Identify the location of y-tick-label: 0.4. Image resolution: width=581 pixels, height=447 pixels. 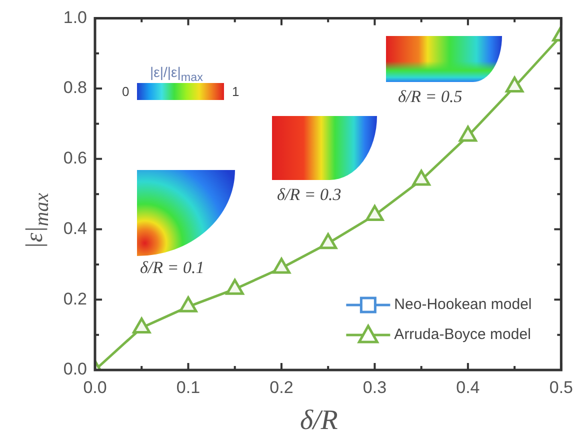
(75, 228).